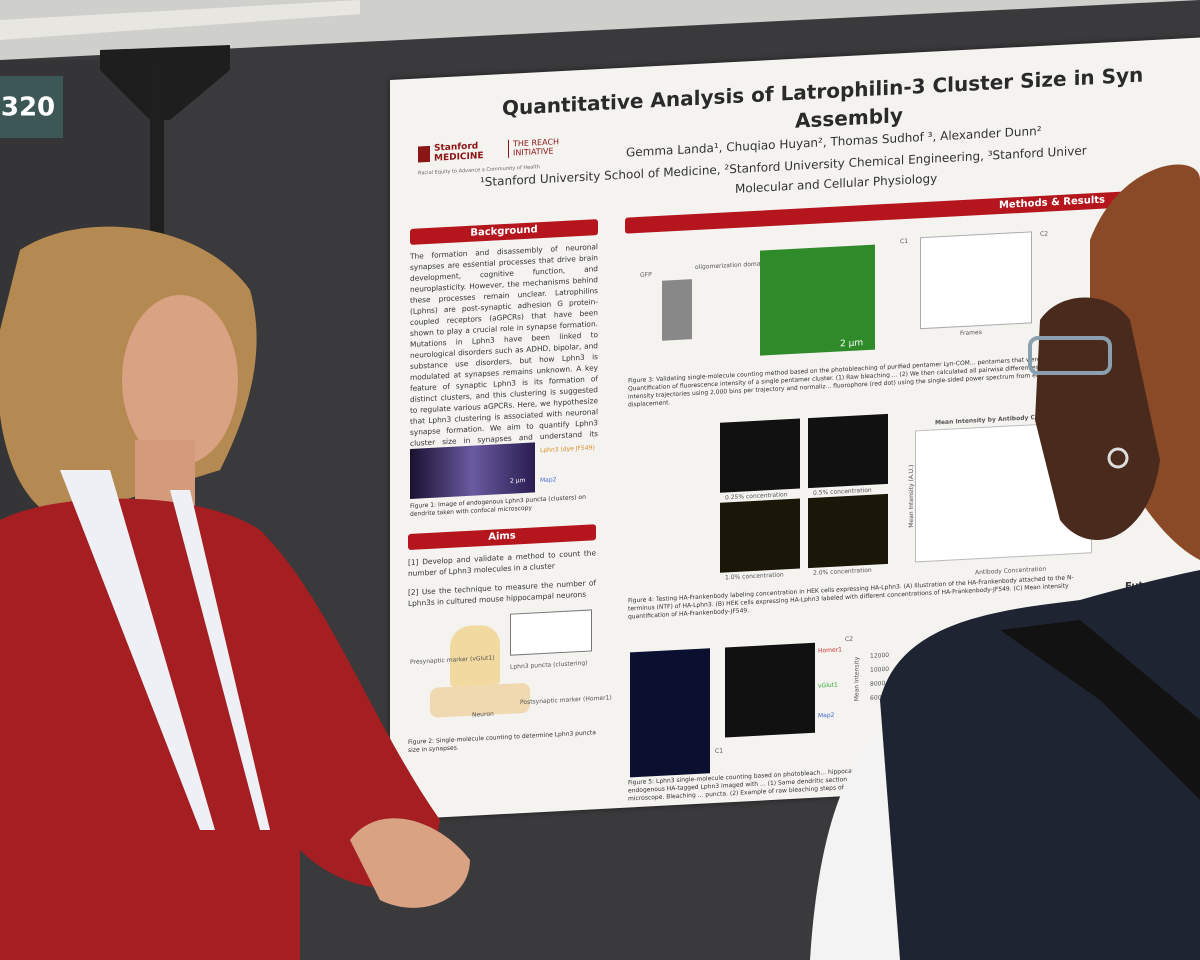 This screenshot has width=1200, height=960. What do you see at coordinates (976, 280) in the screenshot?
I see `bleach-plot` at bounding box center [976, 280].